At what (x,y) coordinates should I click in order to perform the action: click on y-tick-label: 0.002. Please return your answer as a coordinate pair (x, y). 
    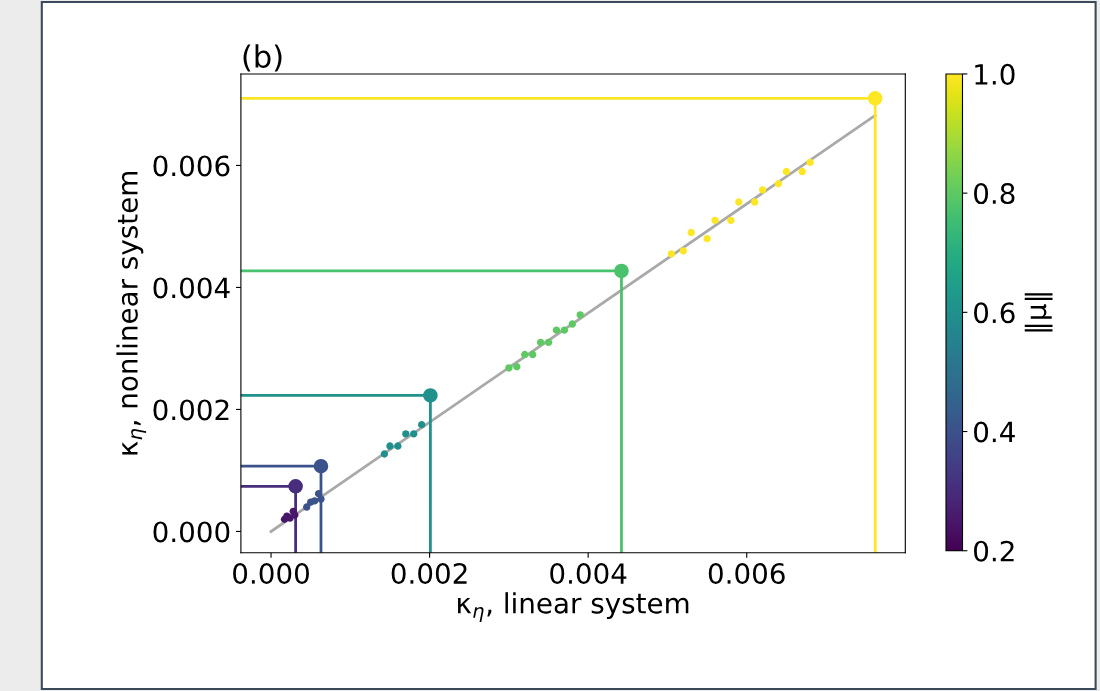
    Looking at the image, I should click on (191, 410).